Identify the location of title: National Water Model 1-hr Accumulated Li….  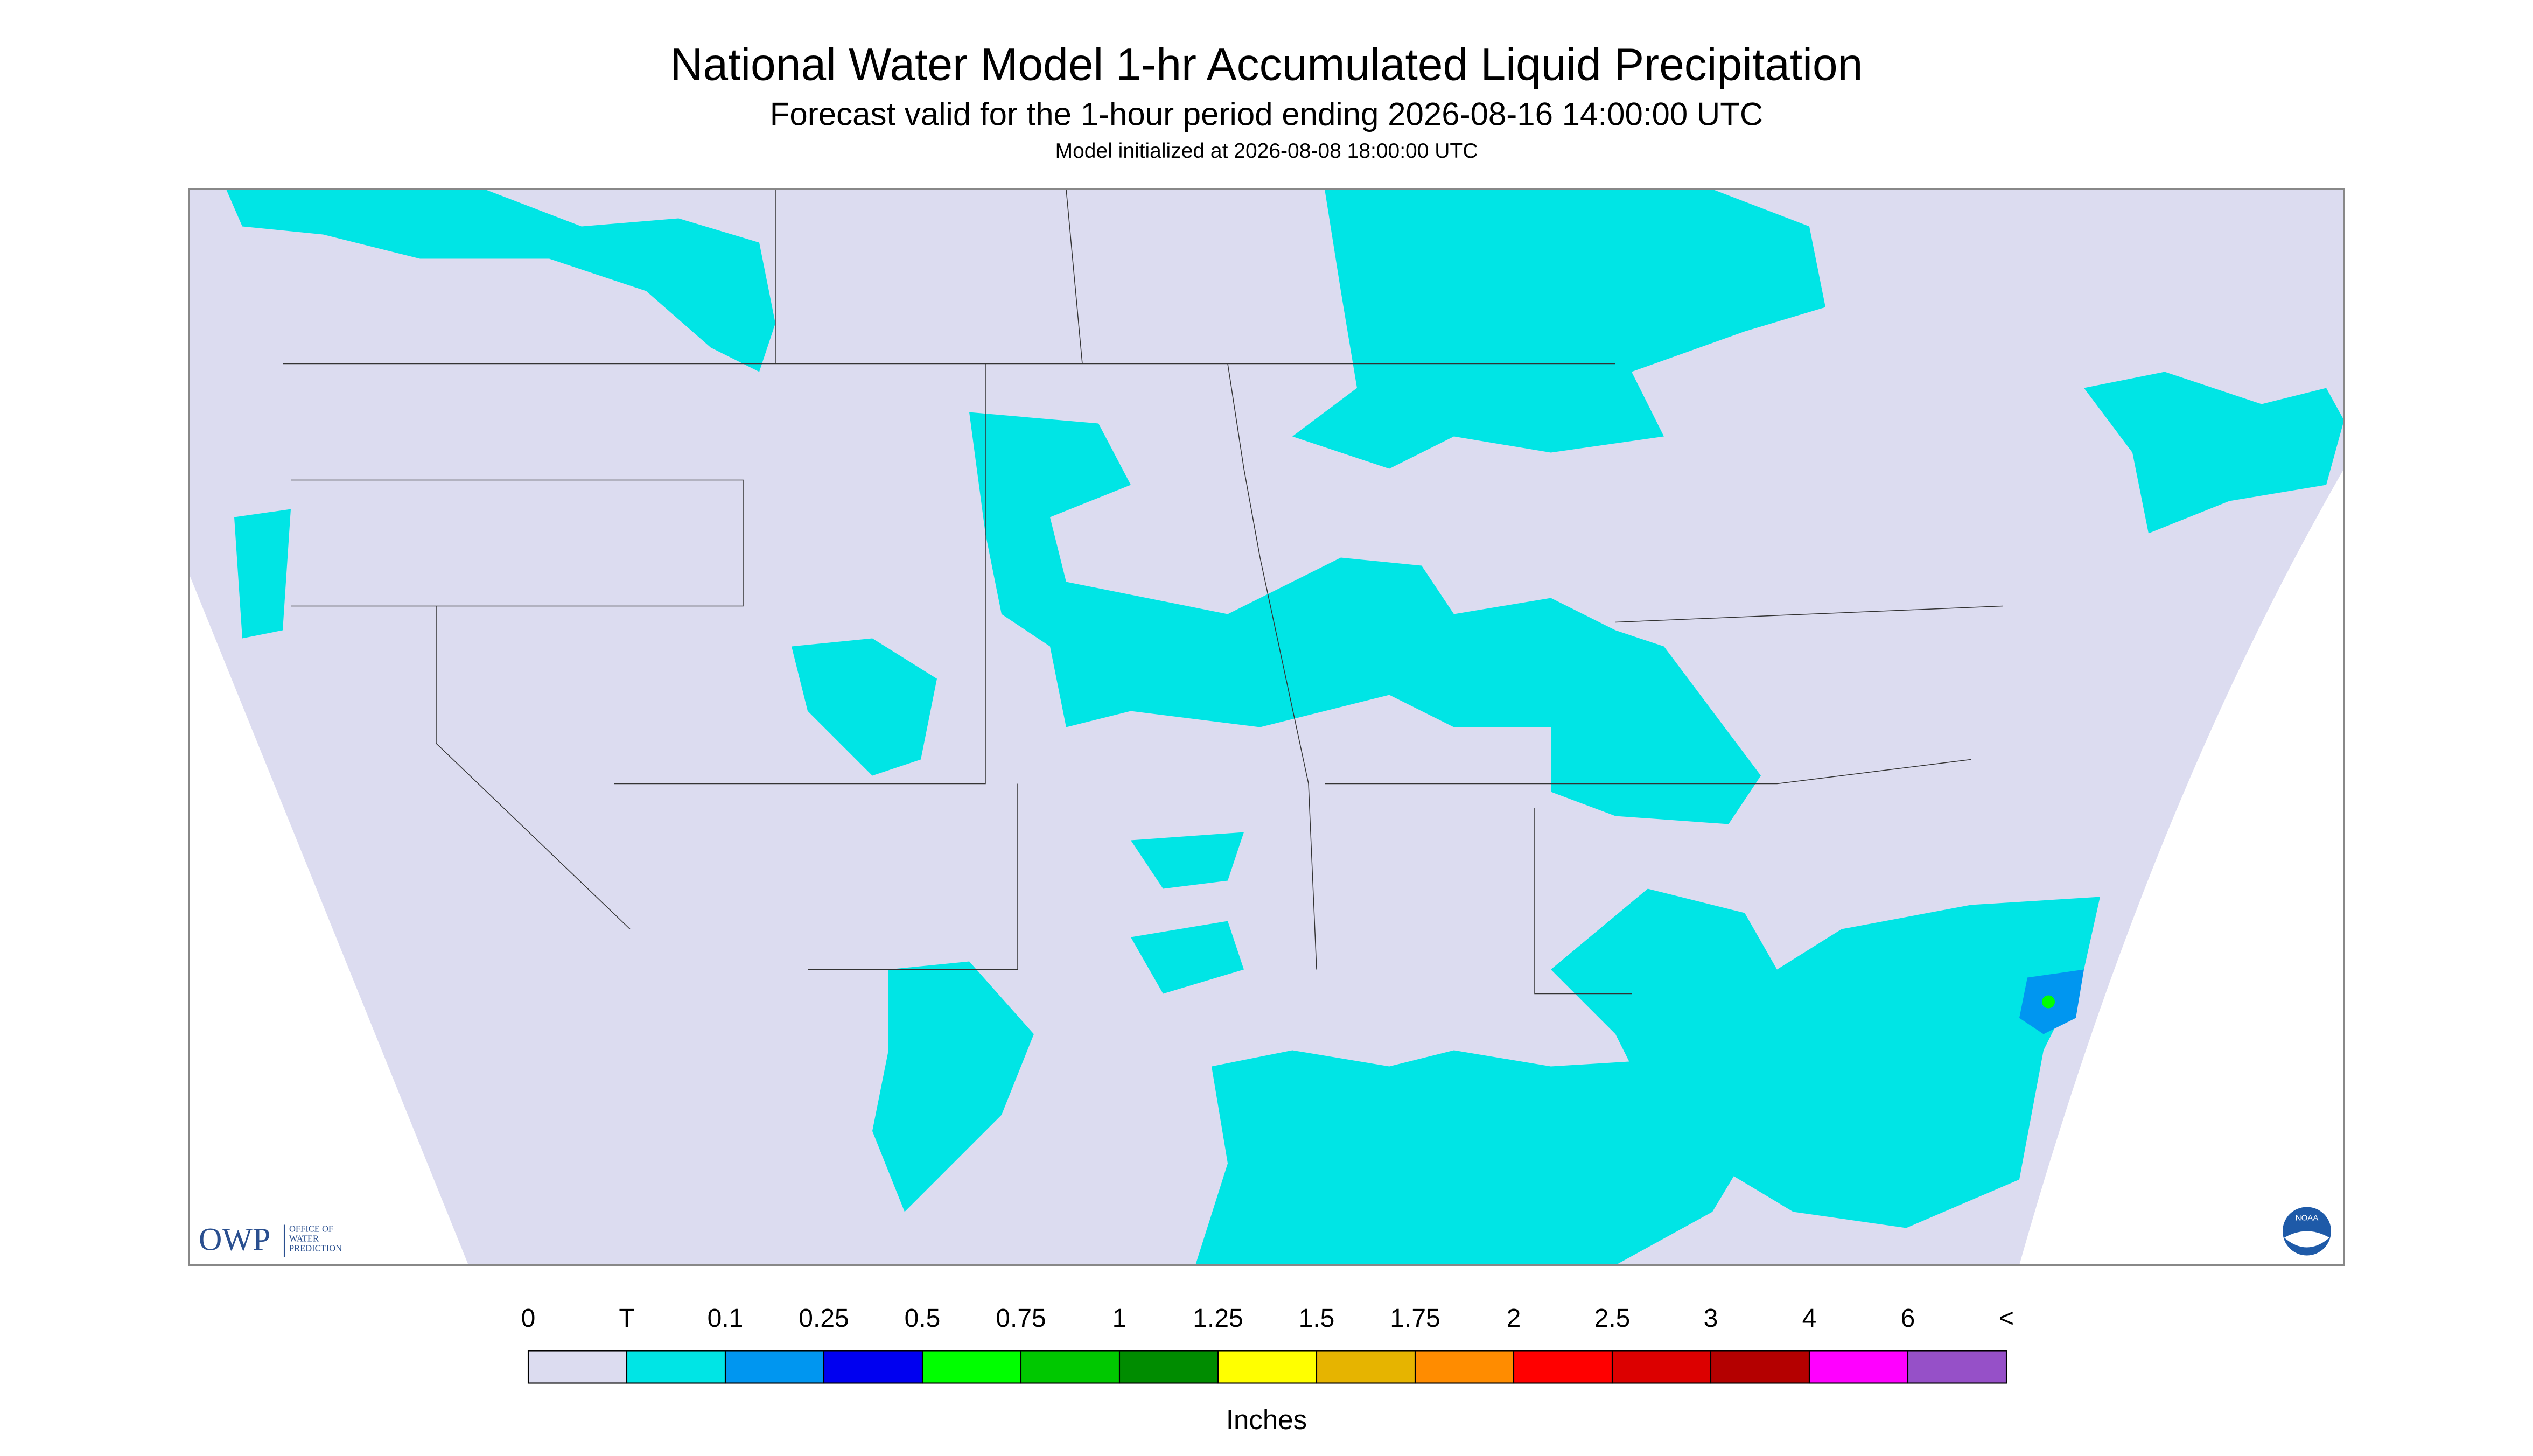
(1266, 64).